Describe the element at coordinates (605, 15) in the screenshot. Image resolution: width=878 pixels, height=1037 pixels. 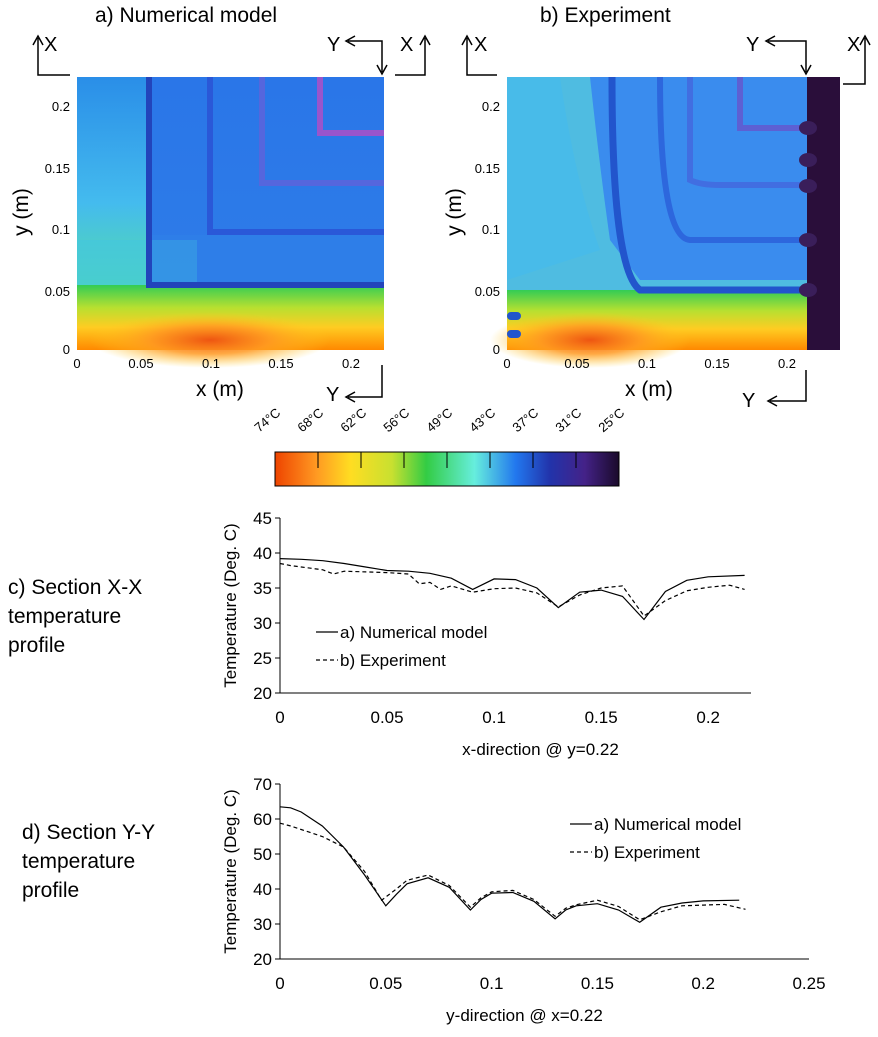
I see `panel-b-title: b) Experiment` at that location.